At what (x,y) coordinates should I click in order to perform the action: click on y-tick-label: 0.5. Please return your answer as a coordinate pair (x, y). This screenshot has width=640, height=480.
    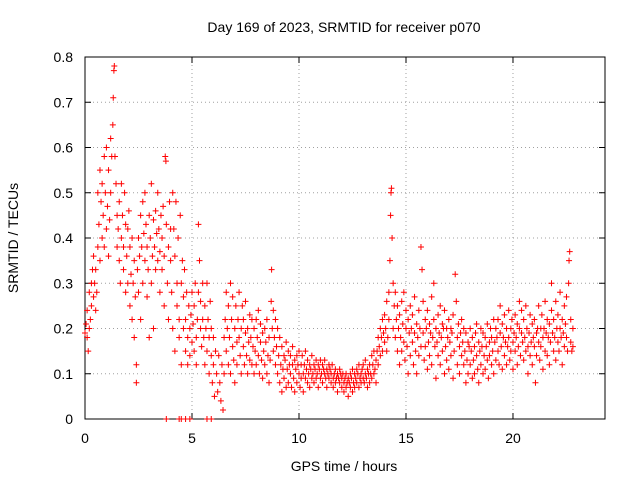
    Looking at the image, I should click on (64, 193).